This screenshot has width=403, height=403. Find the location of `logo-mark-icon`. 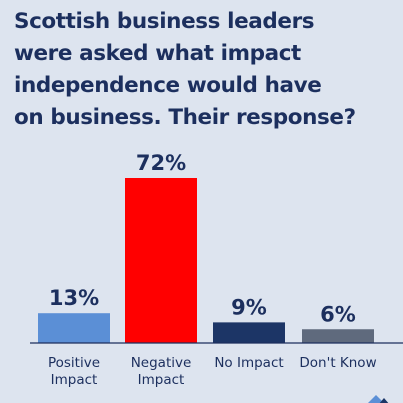

logo-mark-icon is located at coordinates (376, 399).